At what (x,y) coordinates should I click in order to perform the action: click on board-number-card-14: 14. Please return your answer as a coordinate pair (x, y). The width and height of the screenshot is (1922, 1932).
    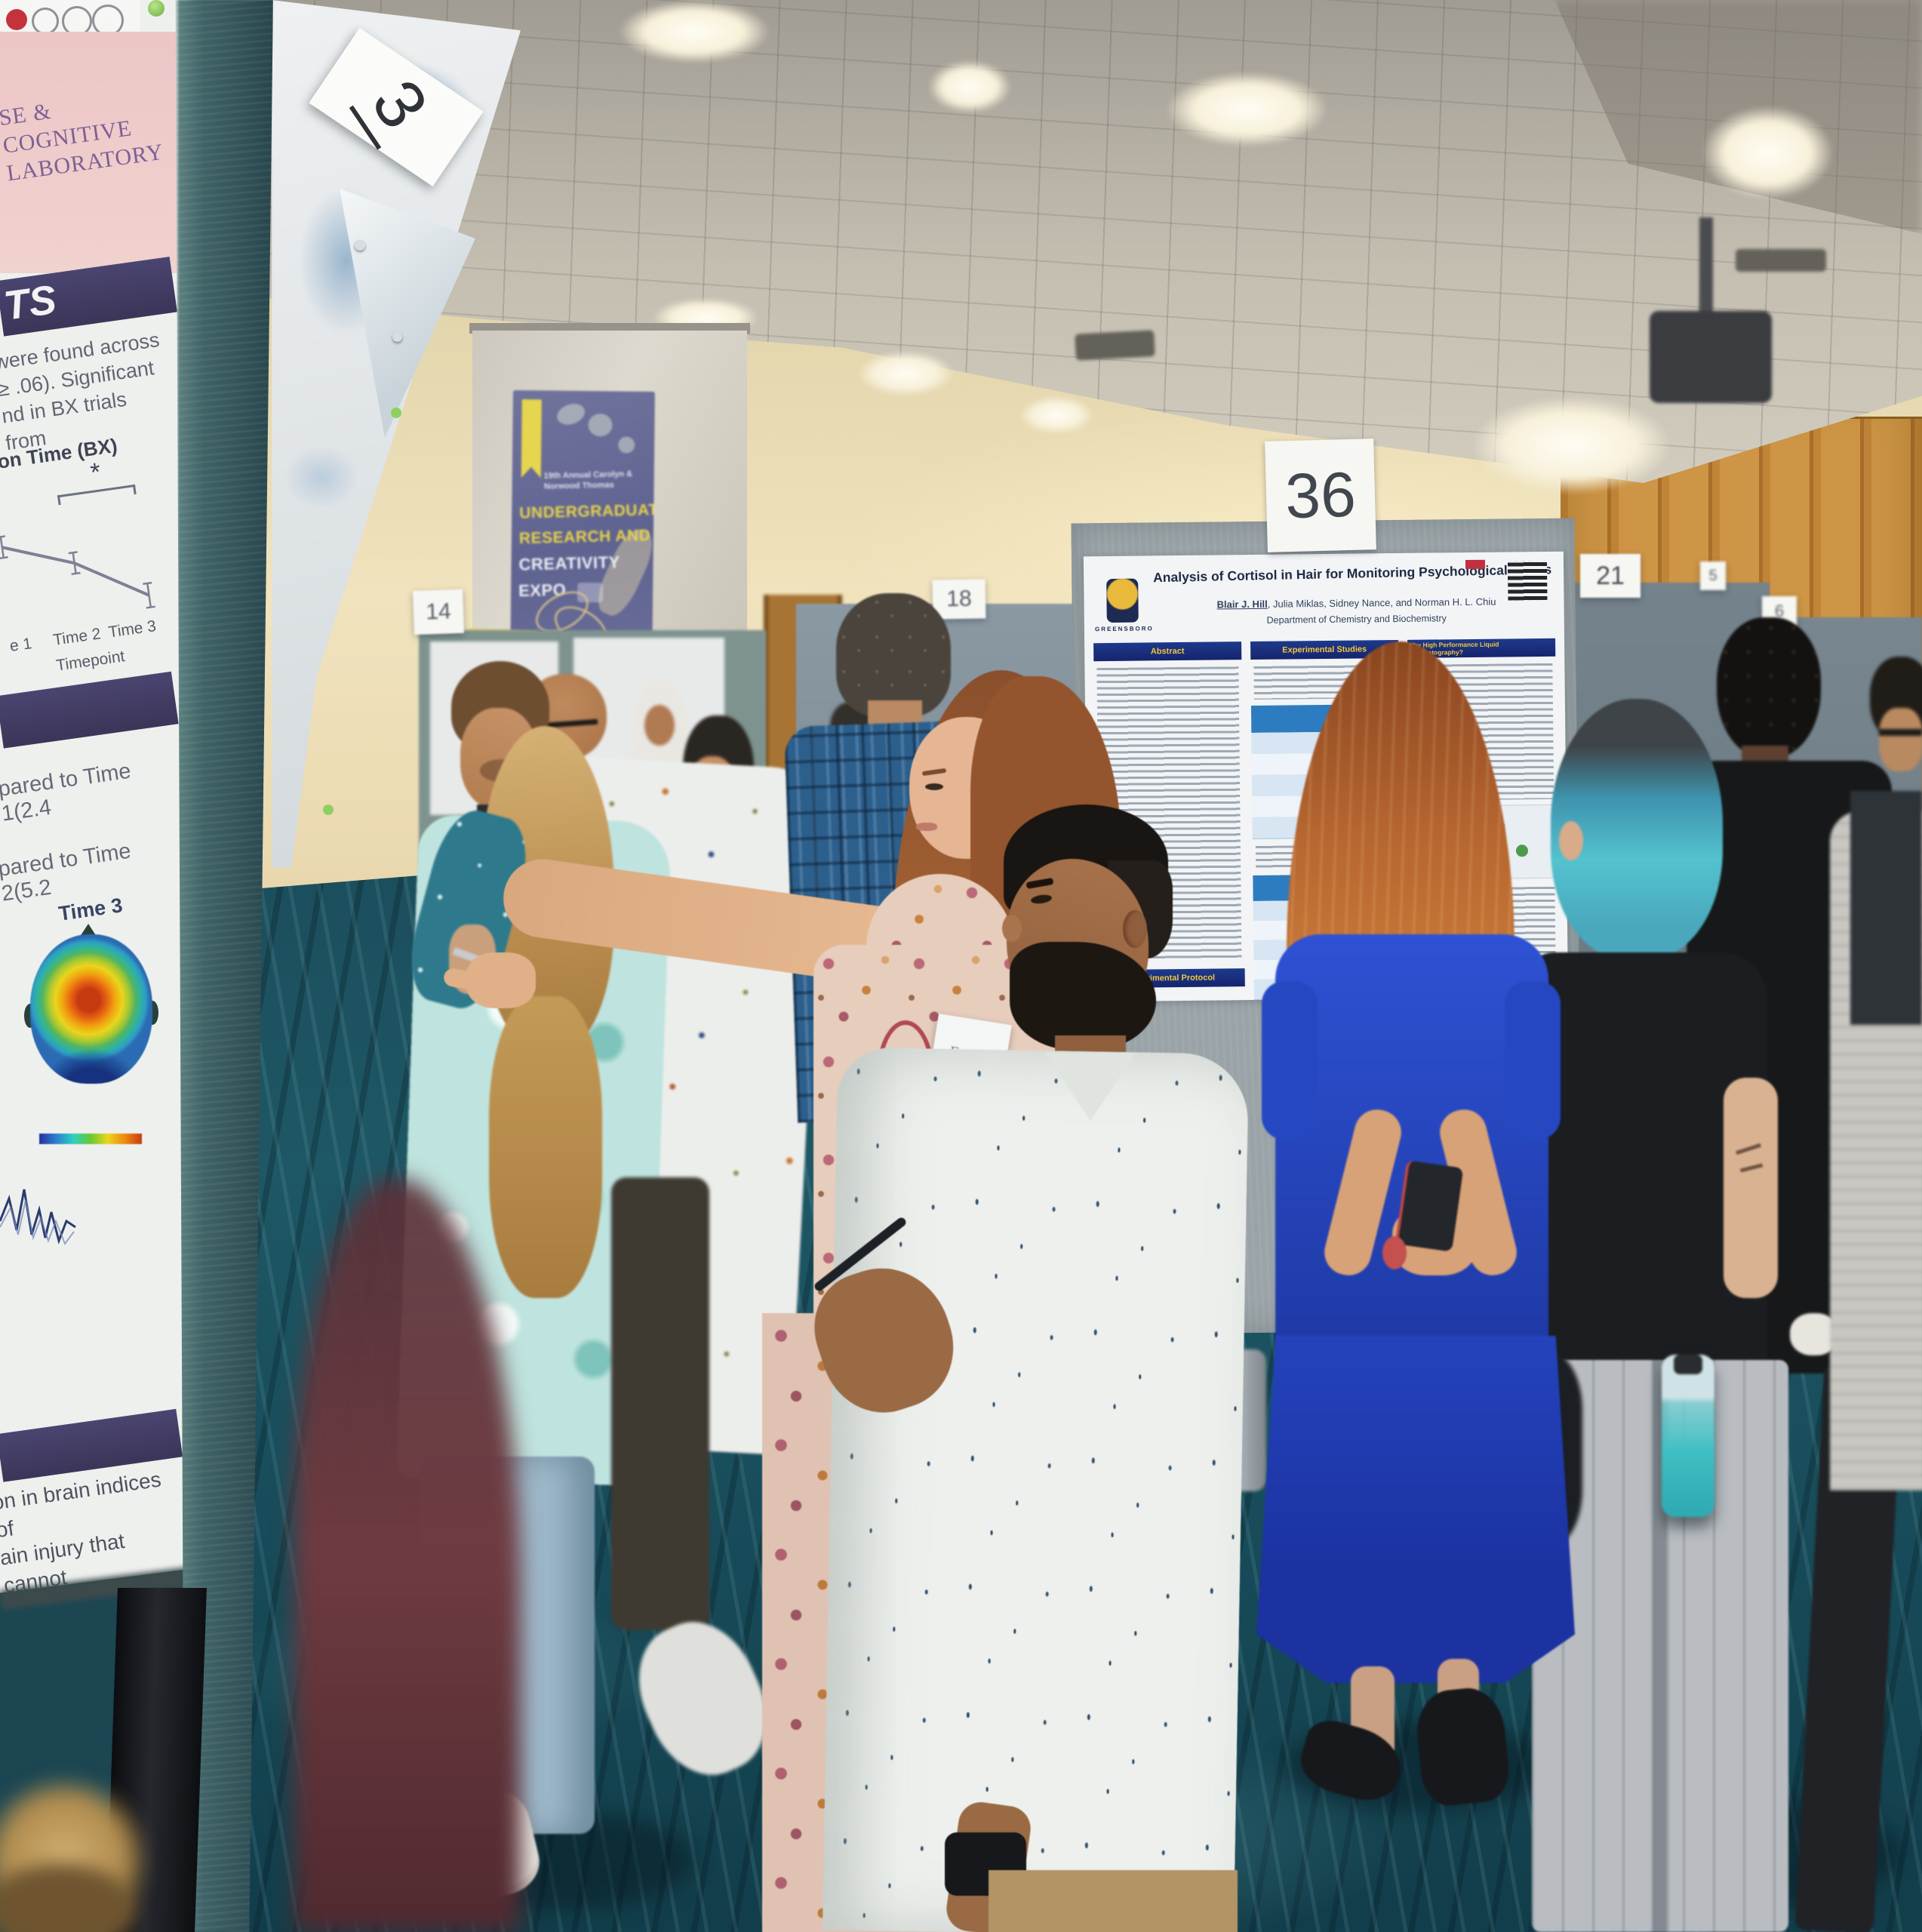
    Looking at the image, I should click on (438, 612).